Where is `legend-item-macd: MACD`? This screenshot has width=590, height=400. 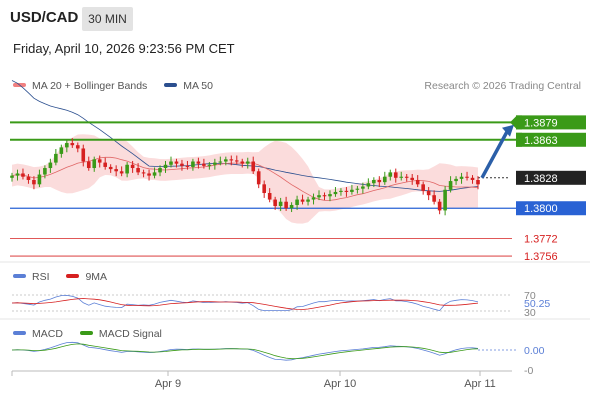
legend-item-macd: MACD is located at coordinates (38, 334).